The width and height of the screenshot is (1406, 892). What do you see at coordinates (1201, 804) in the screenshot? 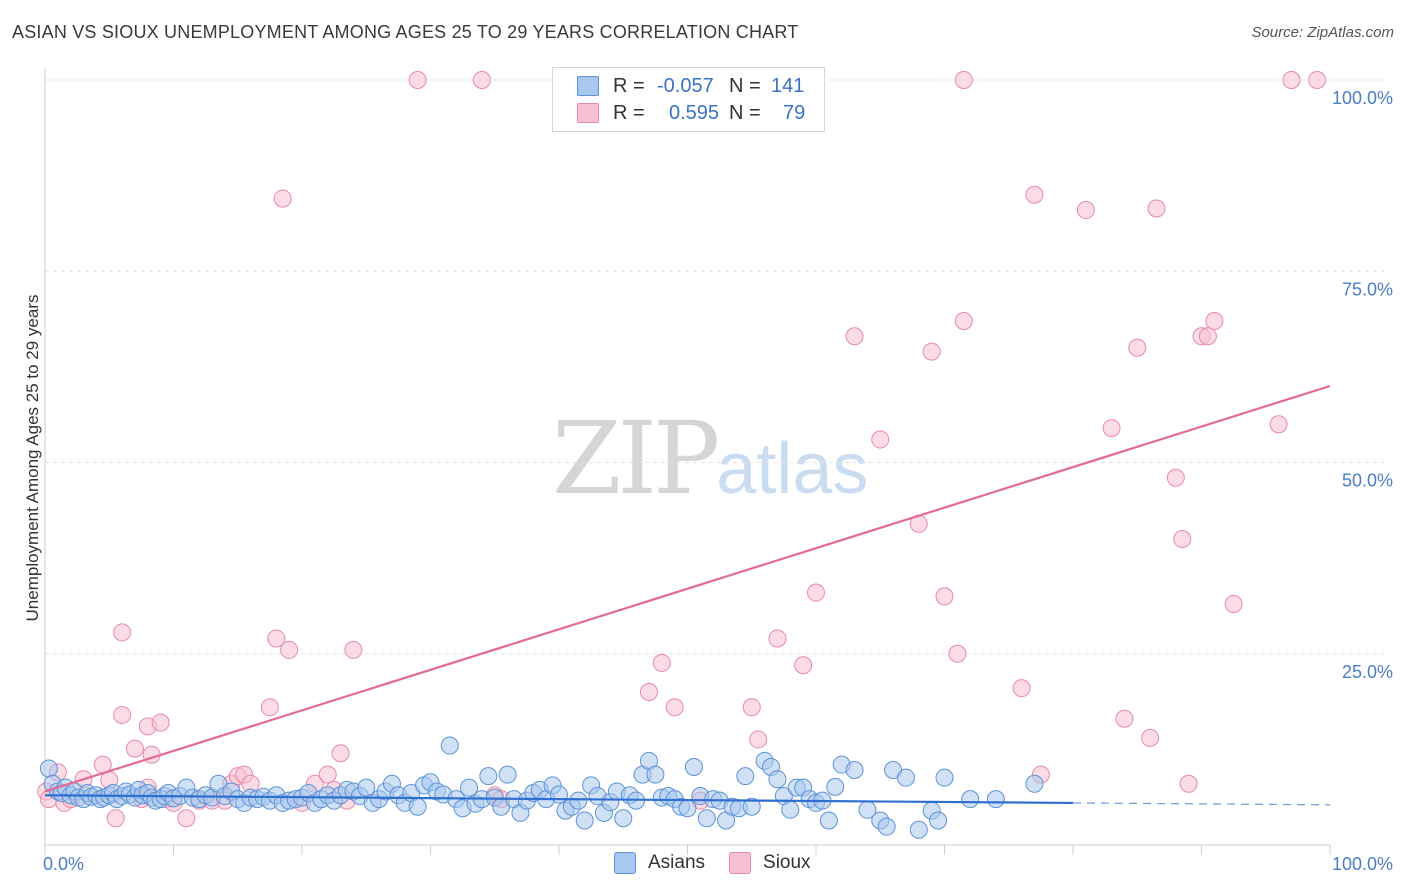
I see `asian-trend-extension` at bounding box center [1201, 804].